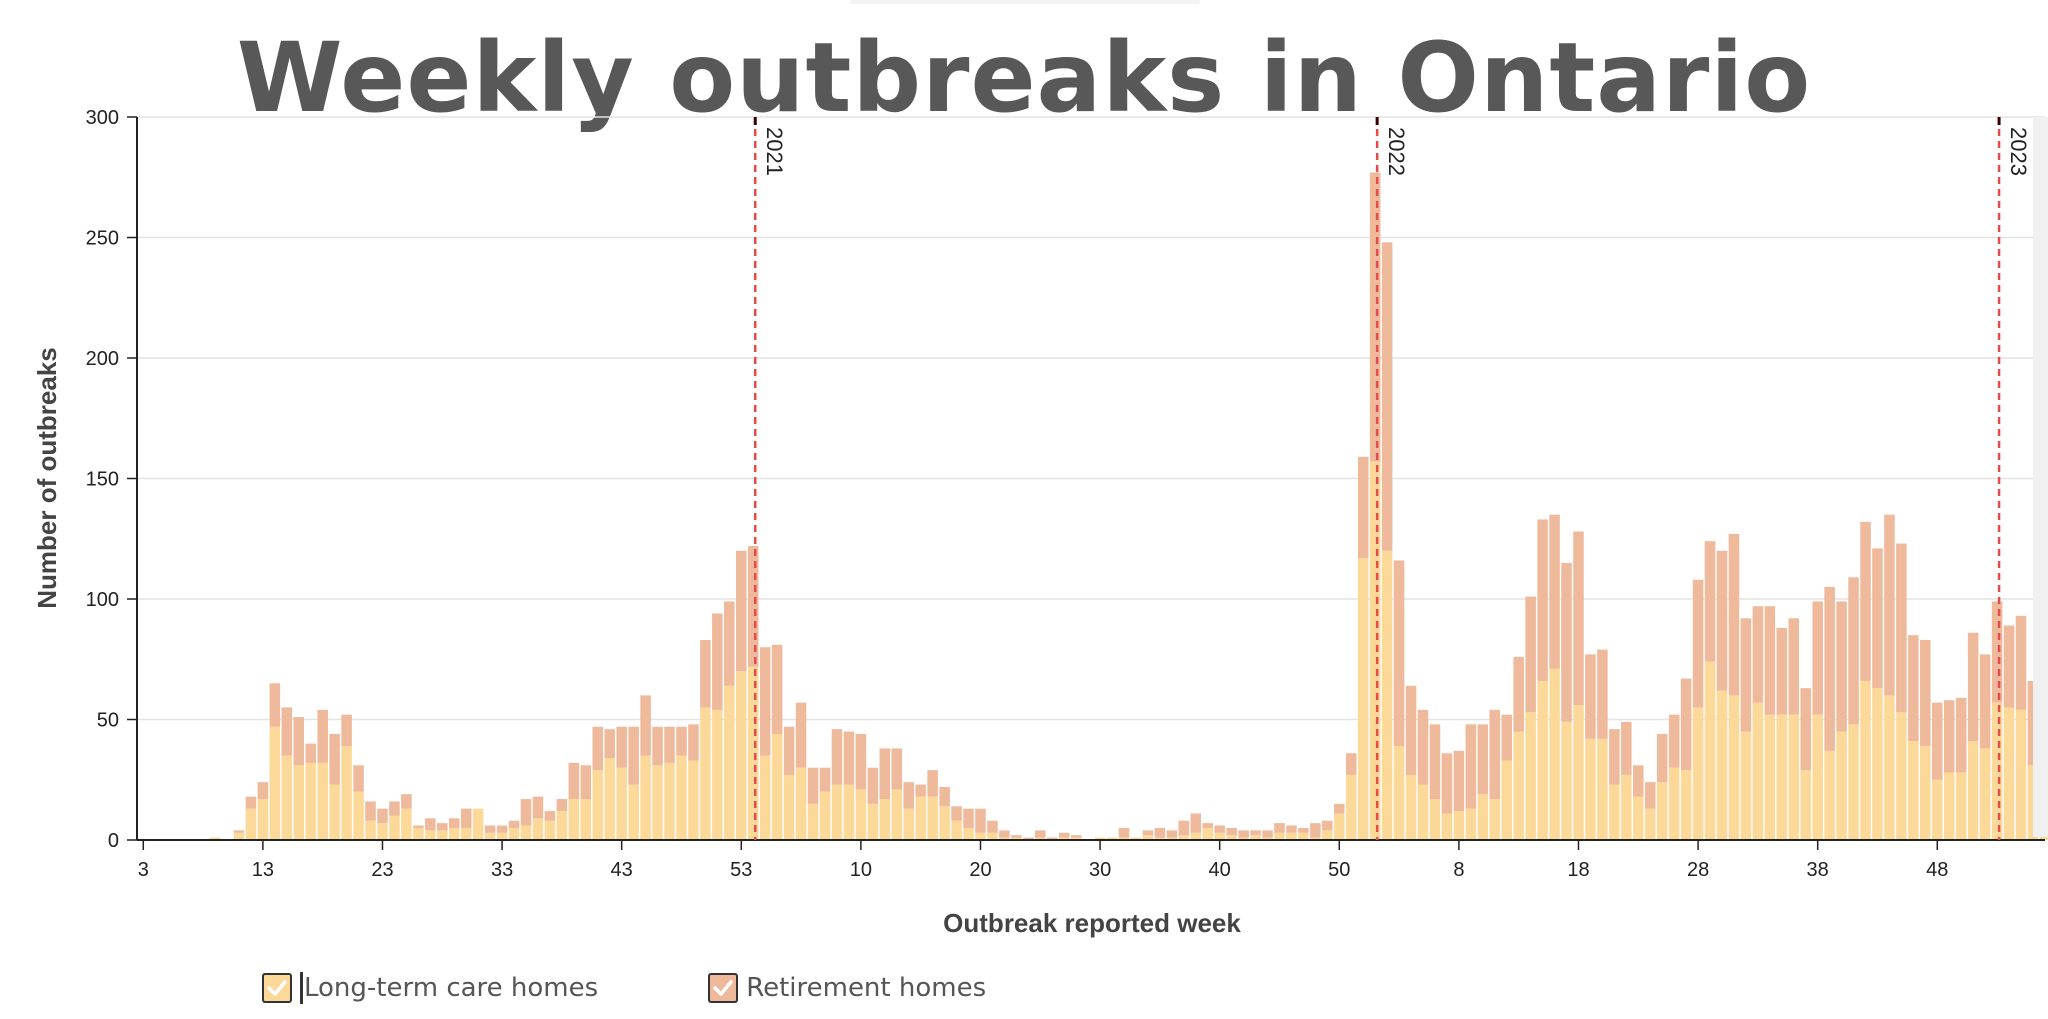  What do you see at coordinates (2040, 477) in the screenshot?
I see `scroll-edge` at bounding box center [2040, 477].